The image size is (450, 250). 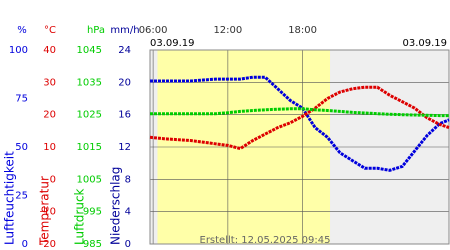 What do you see at coordinates (89, 82) in the screenshot?
I see `y-tick-label: 1035` at bounding box center [89, 82].